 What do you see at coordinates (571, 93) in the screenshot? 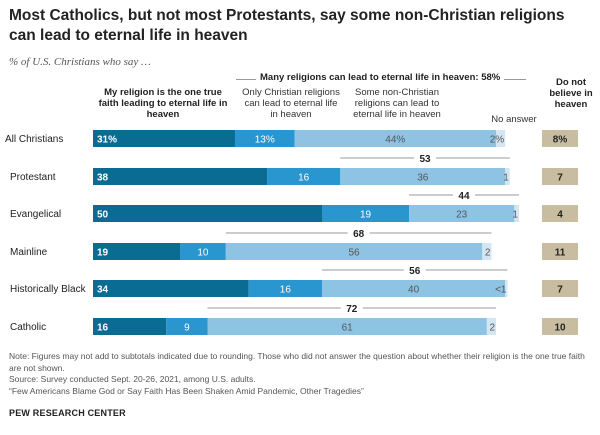
I see `header-do-not-believe: Do not believe in heaven` at bounding box center [571, 93].